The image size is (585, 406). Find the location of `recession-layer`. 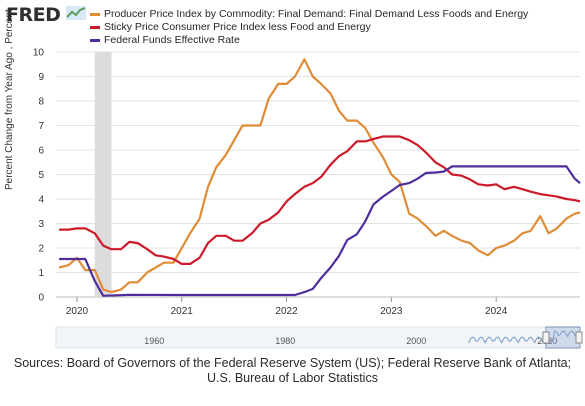

recession-layer is located at coordinates (103, 174).